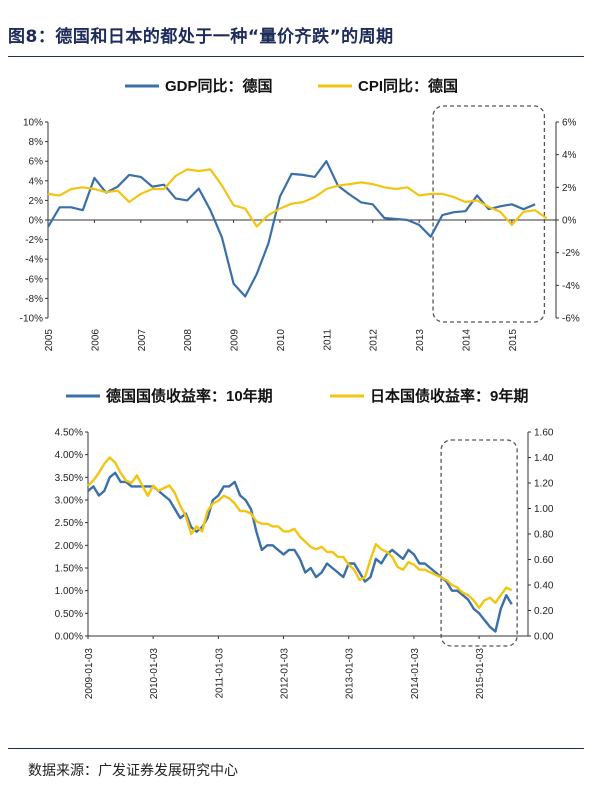 The height and width of the screenshot is (812, 596). What do you see at coordinates (296, 748) in the screenshot?
I see `footer-rule` at bounding box center [296, 748].